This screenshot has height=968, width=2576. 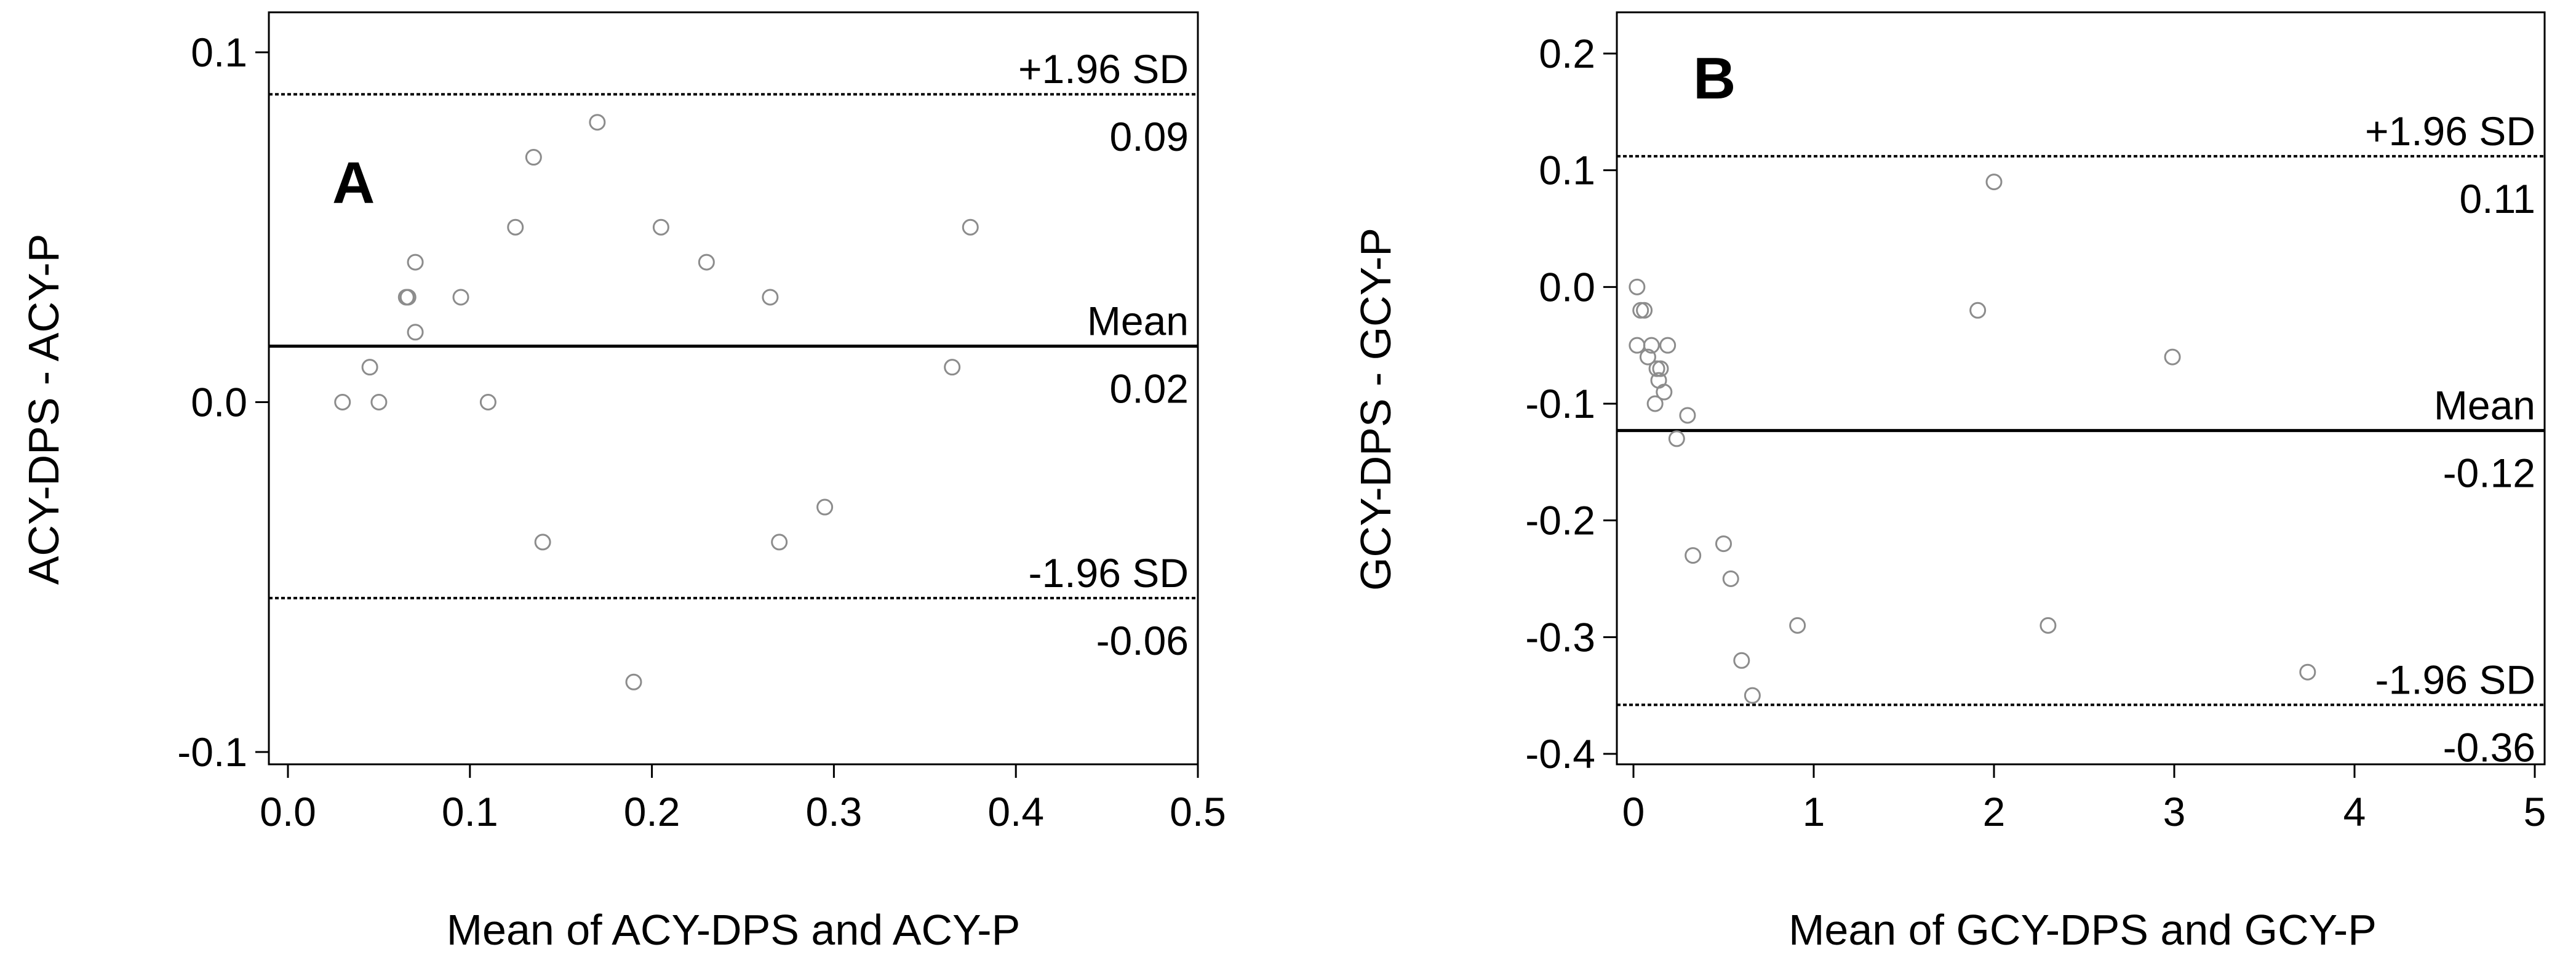 What do you see at coordinates (2497, 199) in the screenshot?
I see `panel-b-upper-sd-value-label: 0.11` at bounding box center [2497, 199].